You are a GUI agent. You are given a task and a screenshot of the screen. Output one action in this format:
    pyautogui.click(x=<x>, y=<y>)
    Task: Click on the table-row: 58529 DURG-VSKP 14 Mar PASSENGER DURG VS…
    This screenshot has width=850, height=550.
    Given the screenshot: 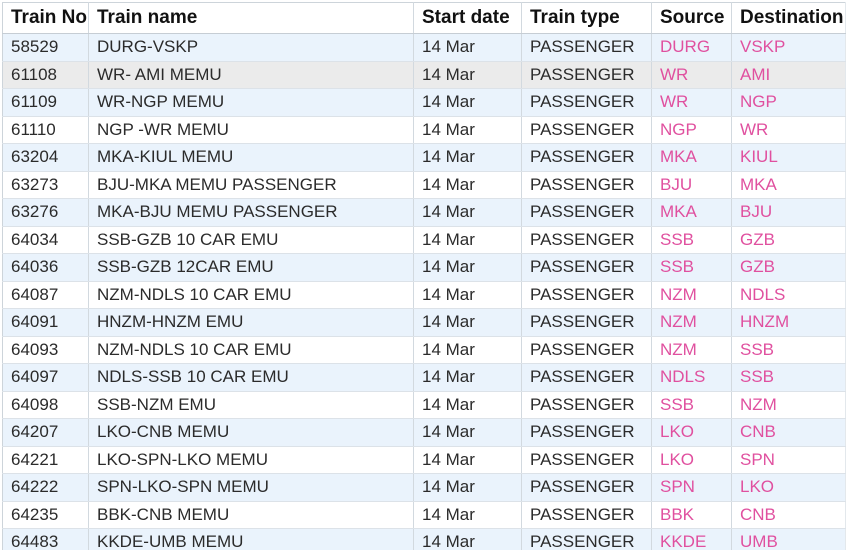 What is the action you would take?
    pyautogui.click(x=424, y=47)
    